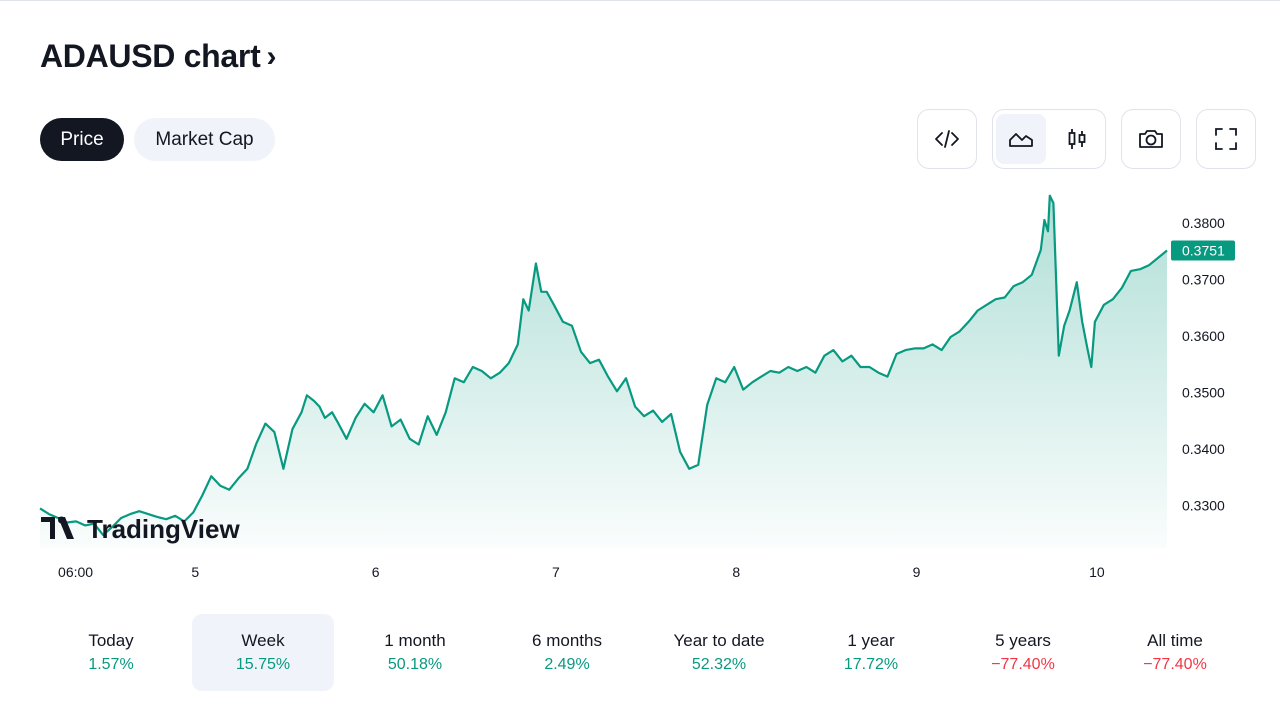 The width and height of the screenshot is (1280, 720). Describe the element at coordinates (195, 572) in the screenshot. I see `x-tick-label: 5` at that location.